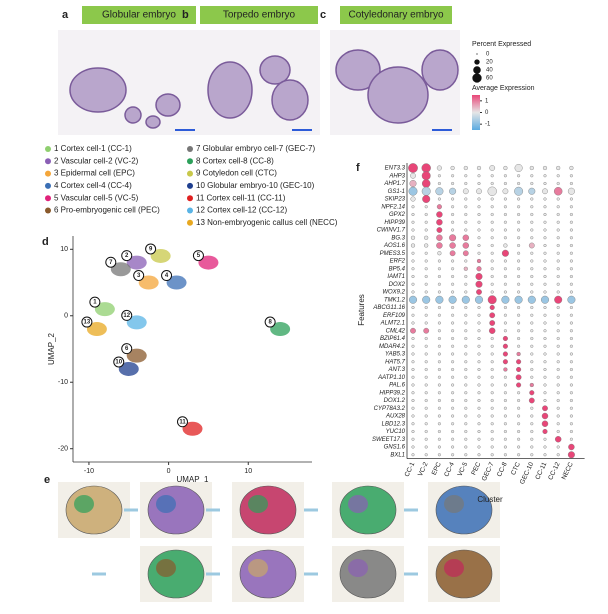 The image size is (608, 614). Describe the element at coordinates (358, 168) in the screenshot. I see `panel-label: f` at that location.